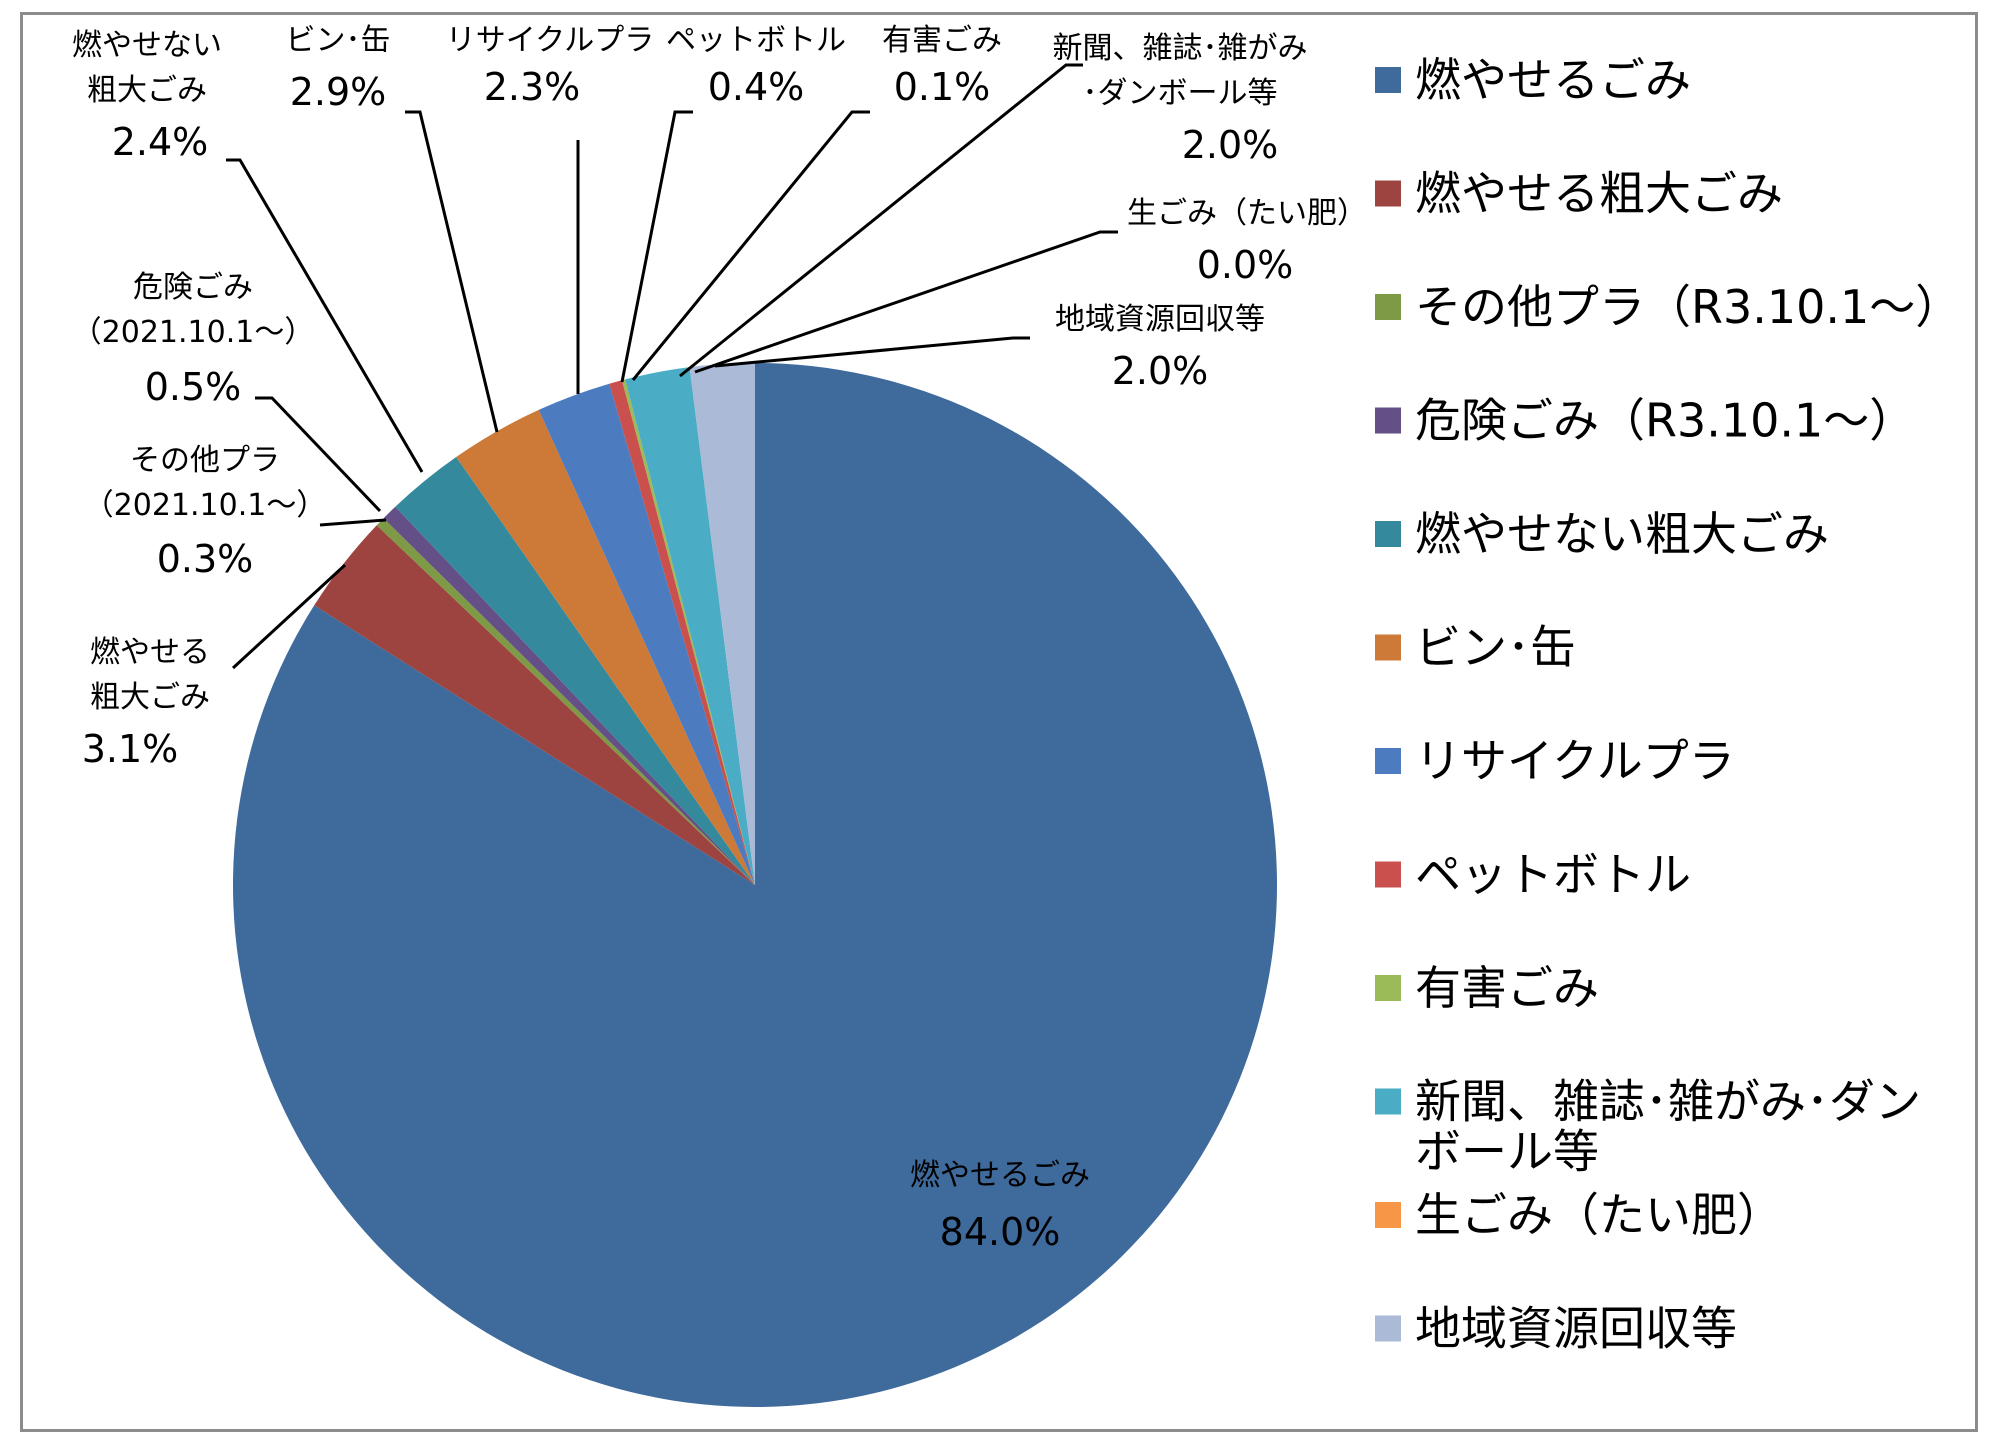 The width and height of the screenshot is (2000, 1437). I want to click on slice-4-value-label: 2.4%, so click(160, 142).